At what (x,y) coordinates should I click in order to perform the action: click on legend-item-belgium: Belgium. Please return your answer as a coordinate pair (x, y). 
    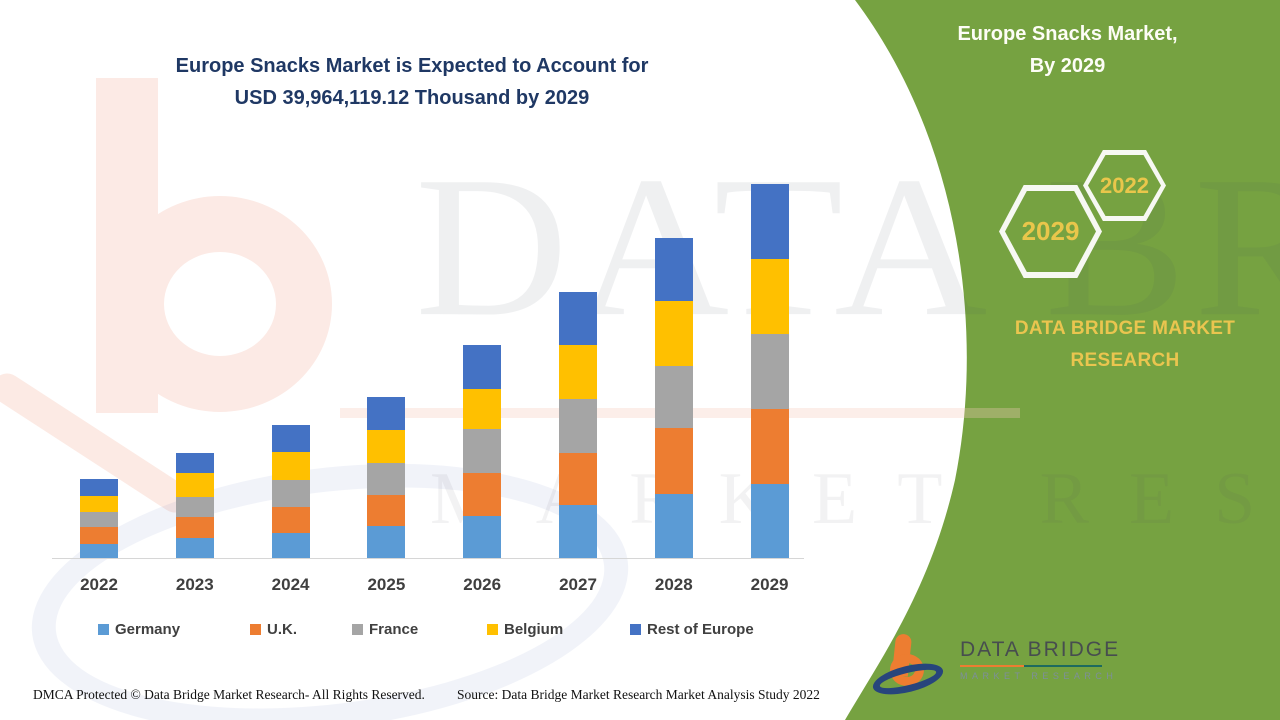
    Looking at the image, I should click on (525, 629).